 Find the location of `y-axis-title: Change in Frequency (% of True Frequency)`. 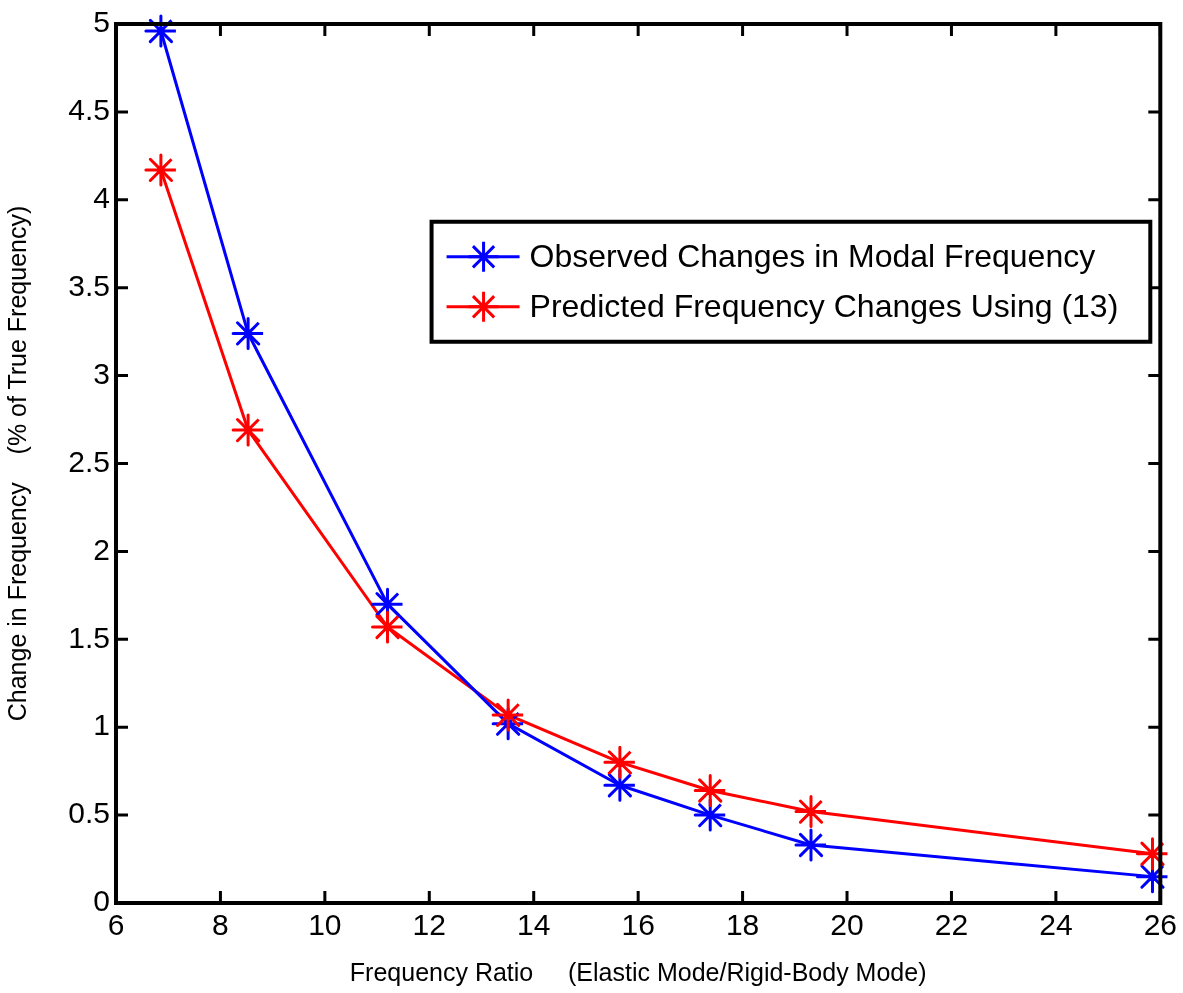

y-axis-title: Change in Frequency (% of True Frequency) is located at coordinates (16, 463).